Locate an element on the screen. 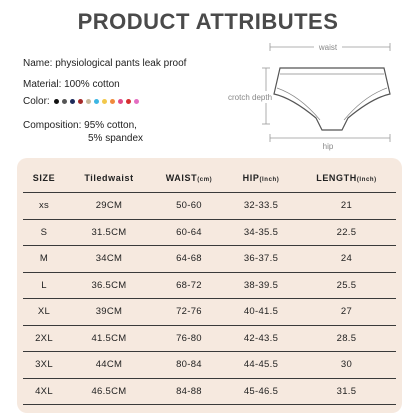 This screenshot has height=416, width=416. cell-size: XL is located at coordinates (44, 311).